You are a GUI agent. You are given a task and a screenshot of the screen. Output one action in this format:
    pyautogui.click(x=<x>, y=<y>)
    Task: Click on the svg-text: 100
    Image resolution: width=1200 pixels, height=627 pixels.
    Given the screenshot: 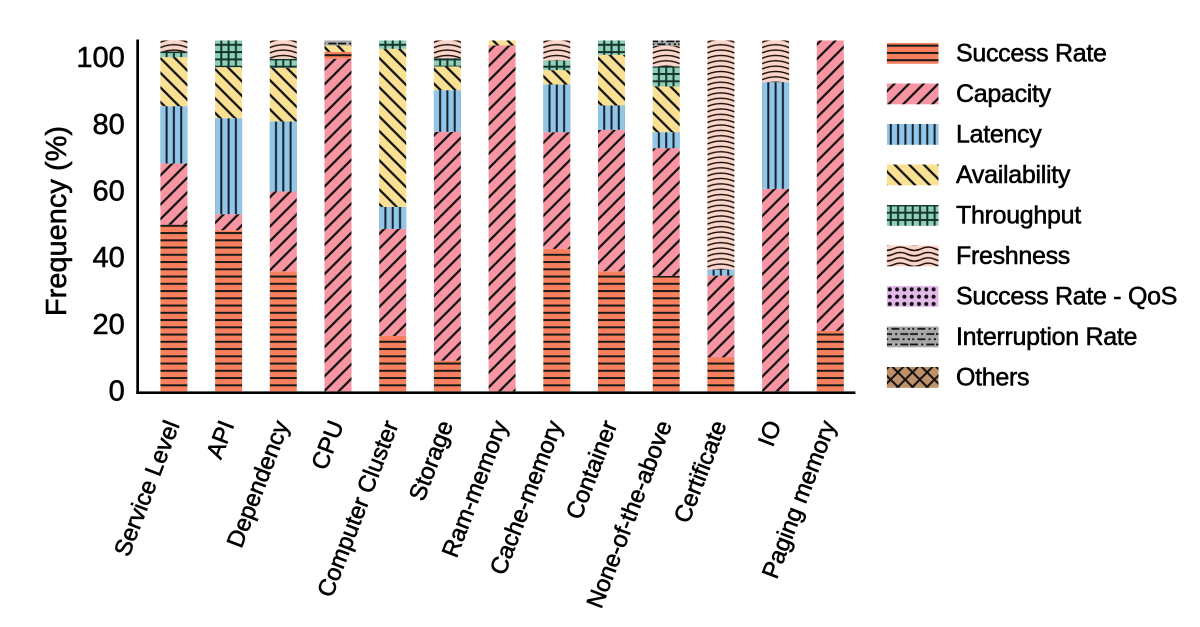 What is the action you would take?
    pyautogui.click(x=100, y=58)
    